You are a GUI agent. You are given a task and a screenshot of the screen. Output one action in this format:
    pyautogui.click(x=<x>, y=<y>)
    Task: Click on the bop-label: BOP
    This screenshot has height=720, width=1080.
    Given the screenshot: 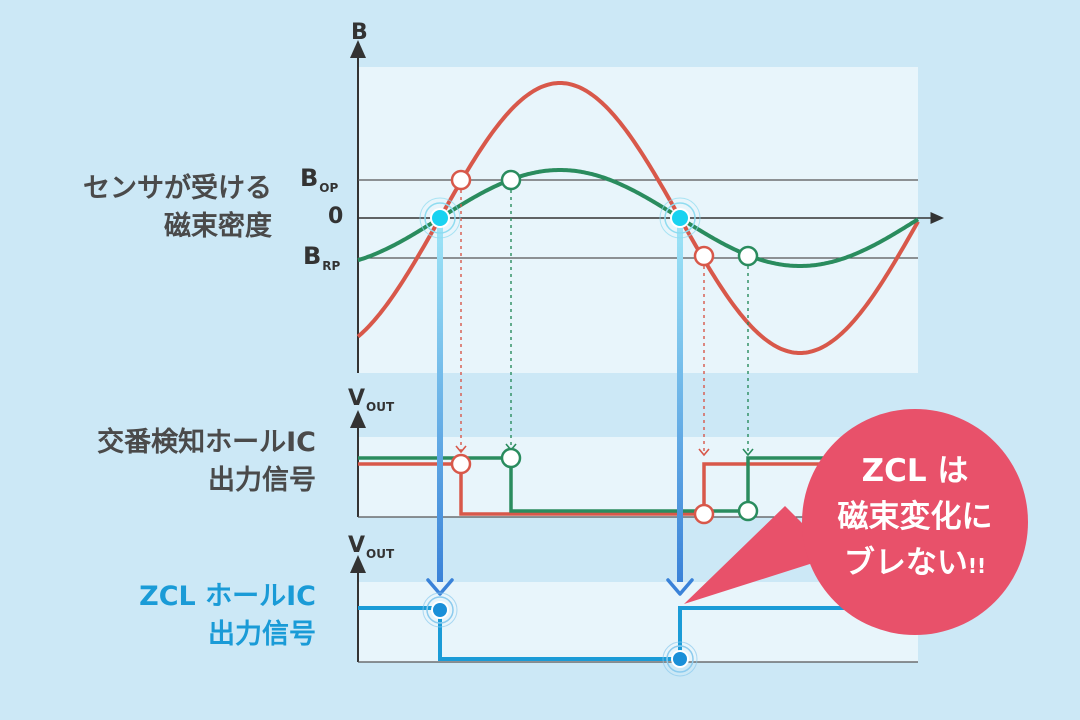 What is the action you would take?
    pyautogui.click(x=319, y=179)
    